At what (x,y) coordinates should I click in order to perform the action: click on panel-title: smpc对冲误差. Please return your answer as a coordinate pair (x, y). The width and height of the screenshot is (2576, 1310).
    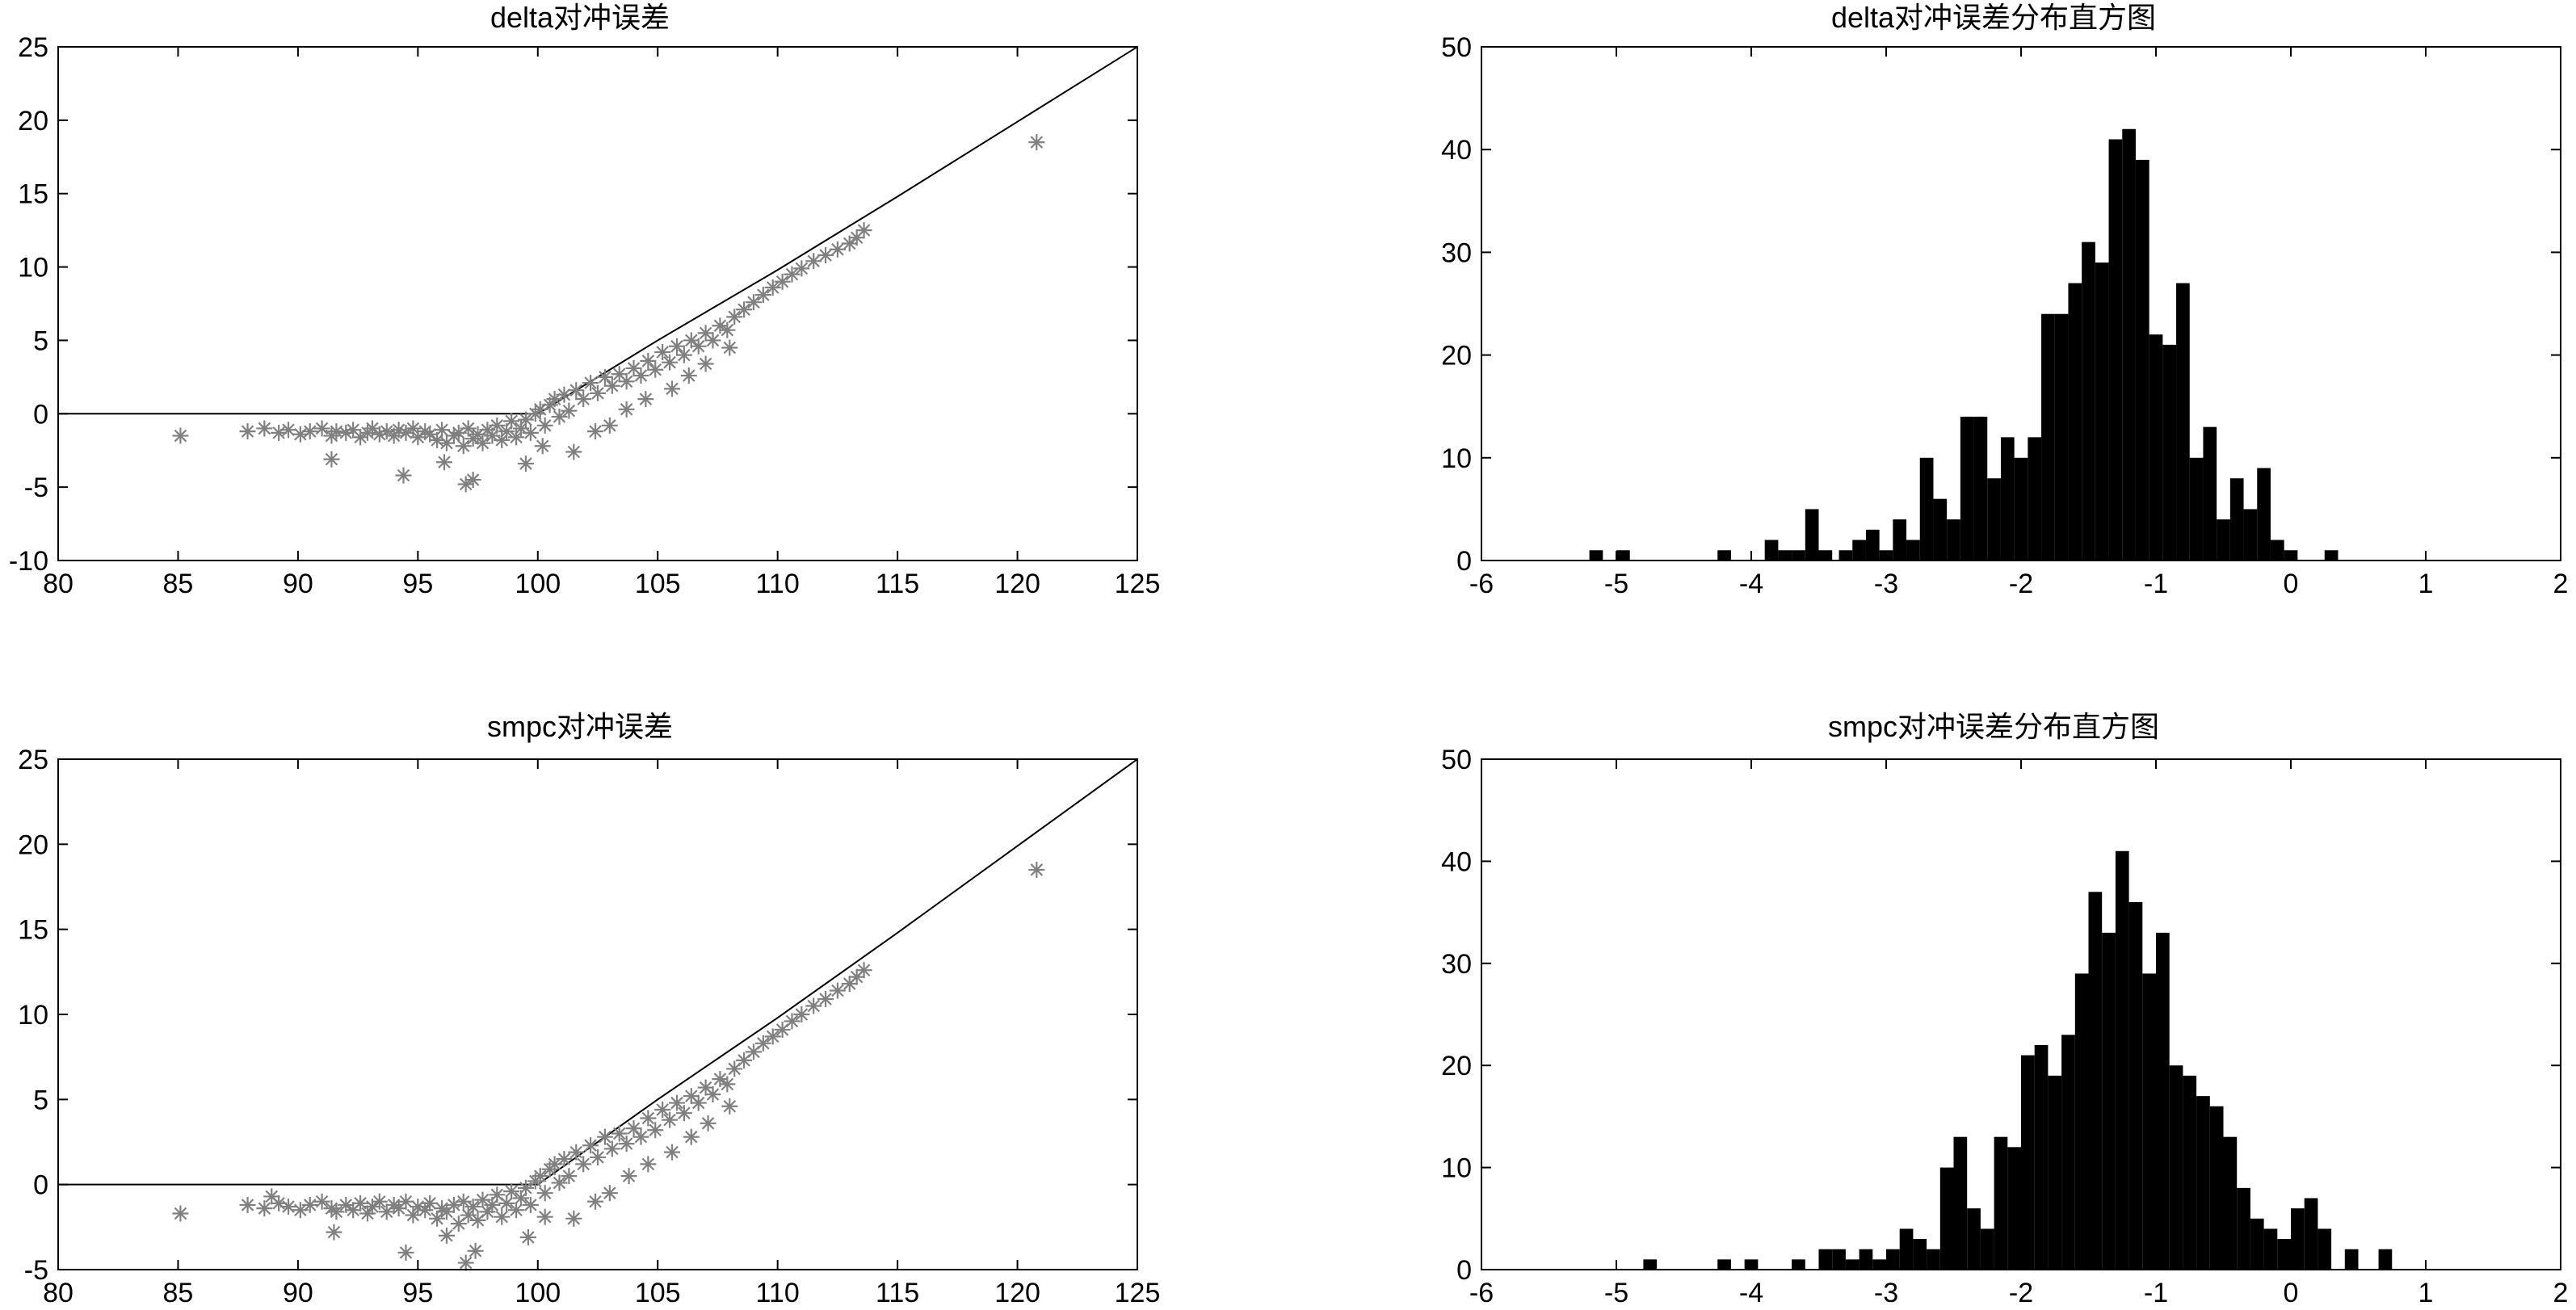
    Looking at the image, I should click on (580, 726).